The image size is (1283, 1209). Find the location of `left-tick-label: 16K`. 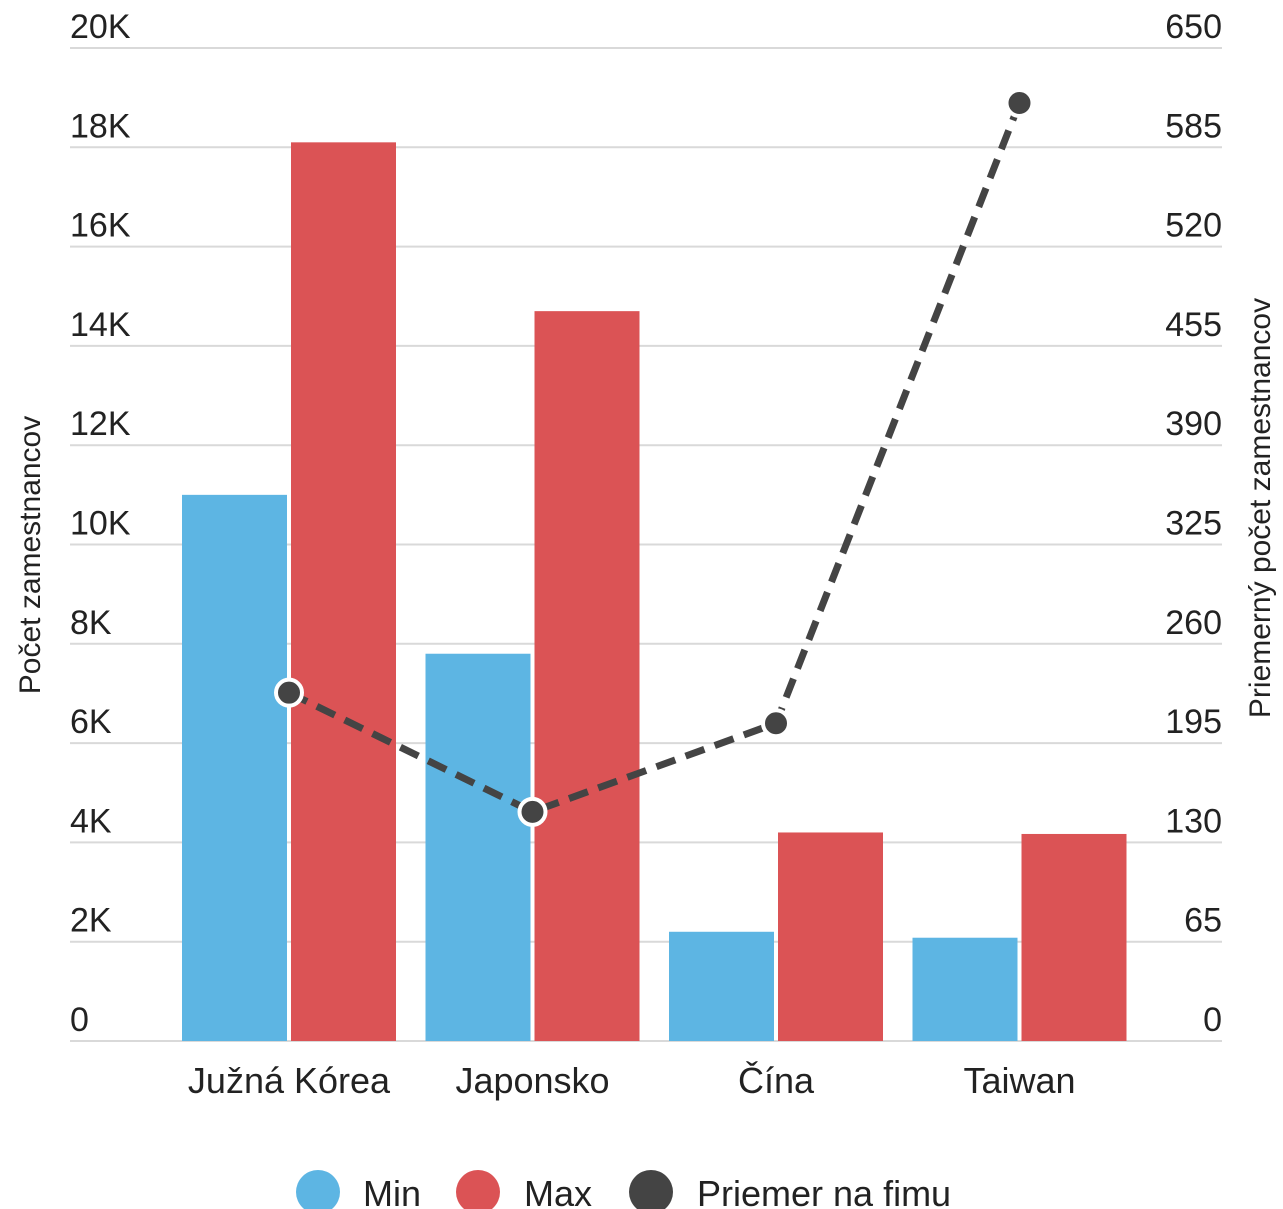

left-tick-label: 16K is located at coordinates (100, 226).